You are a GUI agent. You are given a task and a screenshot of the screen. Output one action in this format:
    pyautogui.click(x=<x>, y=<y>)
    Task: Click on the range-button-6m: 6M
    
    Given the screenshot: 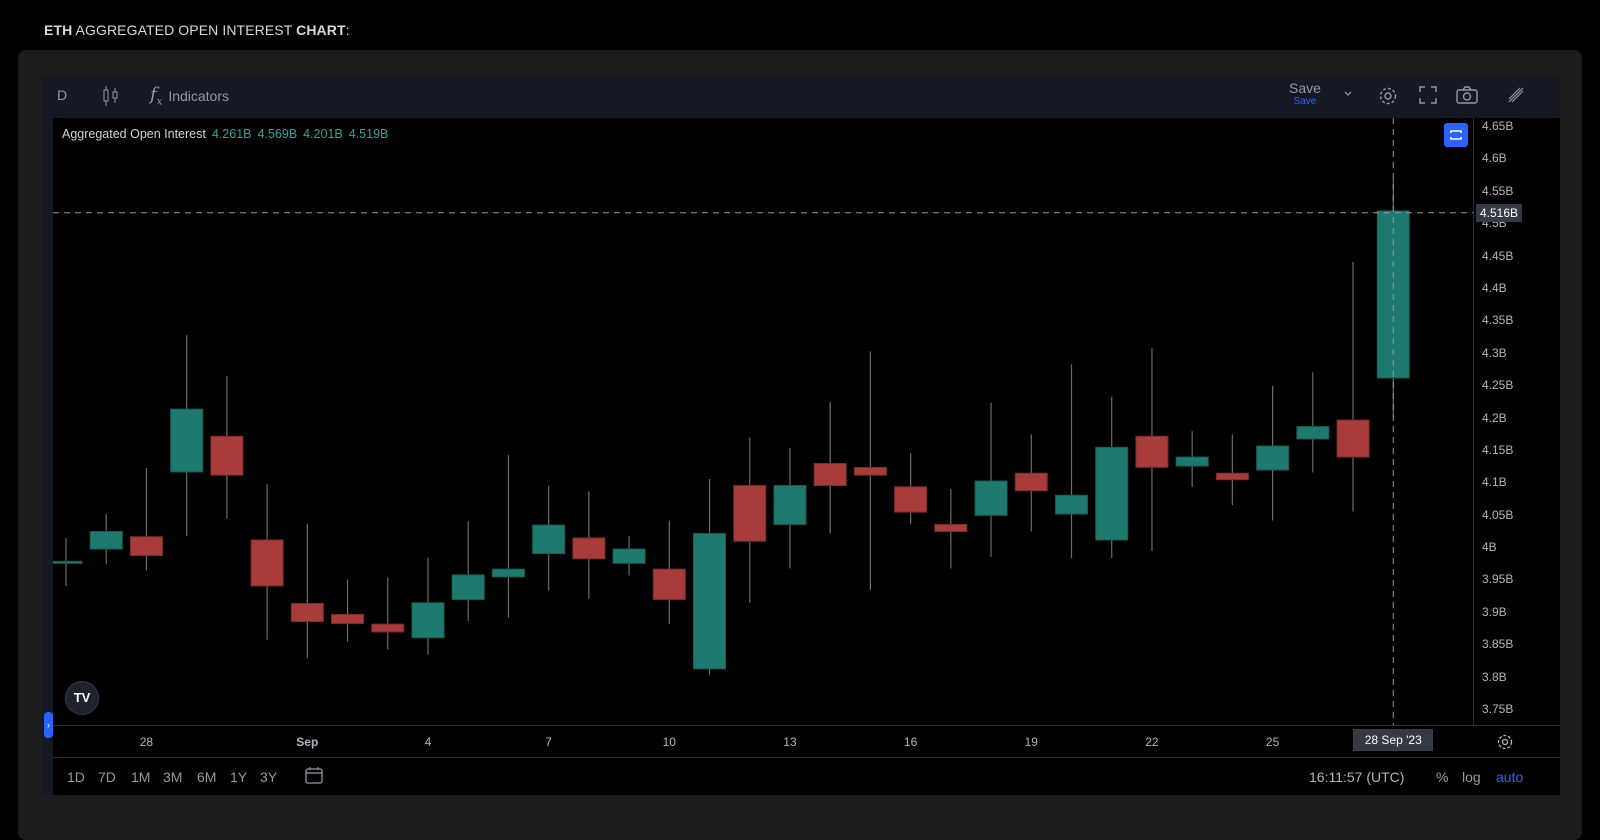 What is the action you would take?
    pyautogui.click(x=207, y=777)
    